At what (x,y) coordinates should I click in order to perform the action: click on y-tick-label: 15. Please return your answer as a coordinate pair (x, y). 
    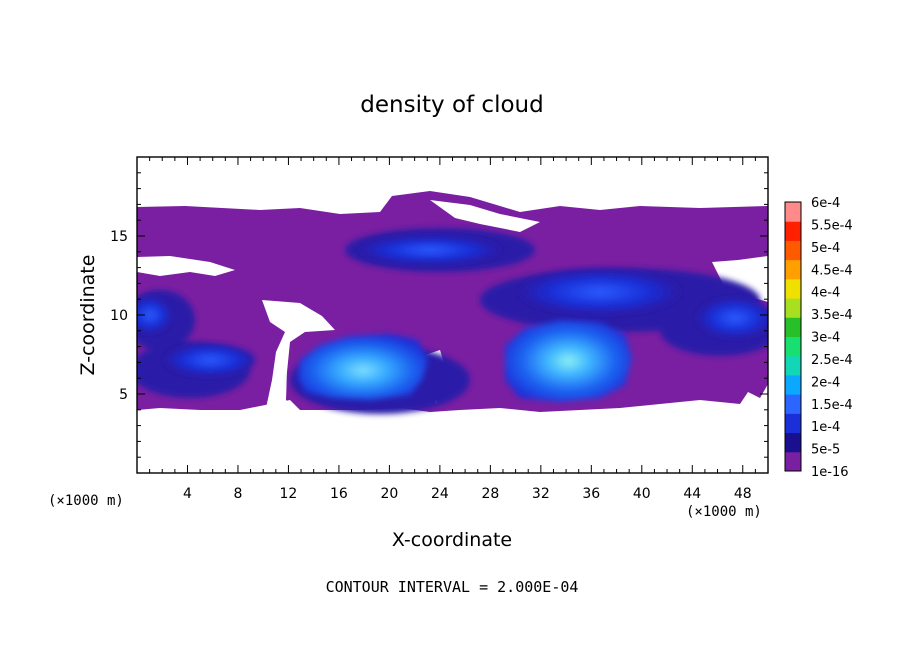
    Looking at the image, I should click on (119, 237).